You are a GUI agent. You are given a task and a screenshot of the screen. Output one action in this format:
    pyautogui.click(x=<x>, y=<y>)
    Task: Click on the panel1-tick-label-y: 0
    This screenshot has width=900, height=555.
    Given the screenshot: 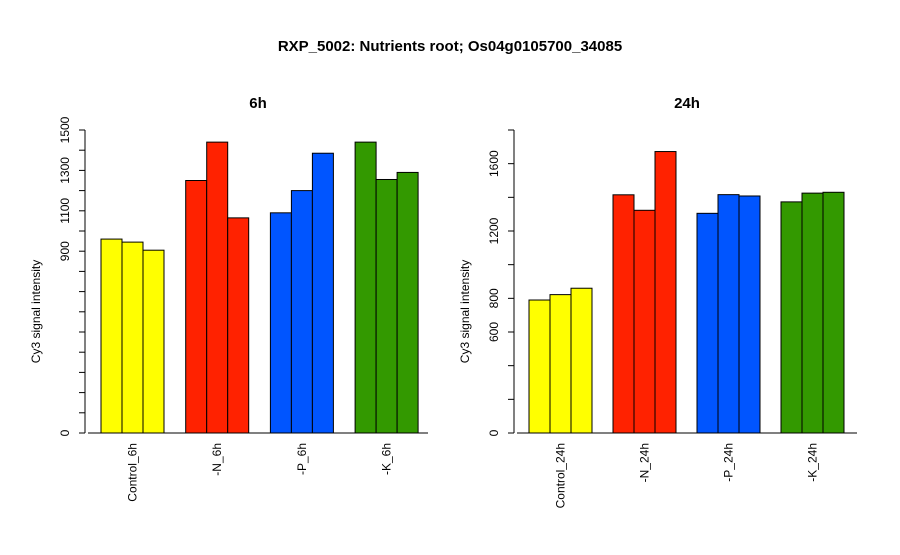 What is the action you would take?
    pyautogui.click(x=65, y=432)
    